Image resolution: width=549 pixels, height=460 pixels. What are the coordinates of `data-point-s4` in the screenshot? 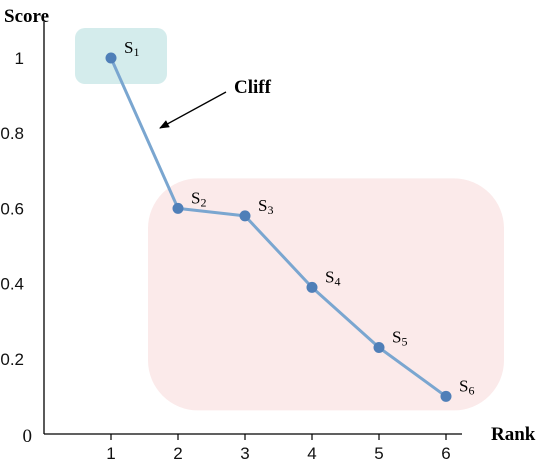 It's located at (312, 287).